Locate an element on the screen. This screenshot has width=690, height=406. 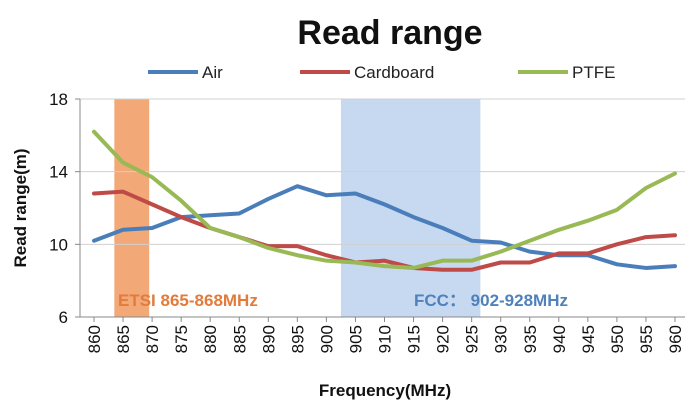
x-tick-label: 935 is located at coordinates (530, 339).